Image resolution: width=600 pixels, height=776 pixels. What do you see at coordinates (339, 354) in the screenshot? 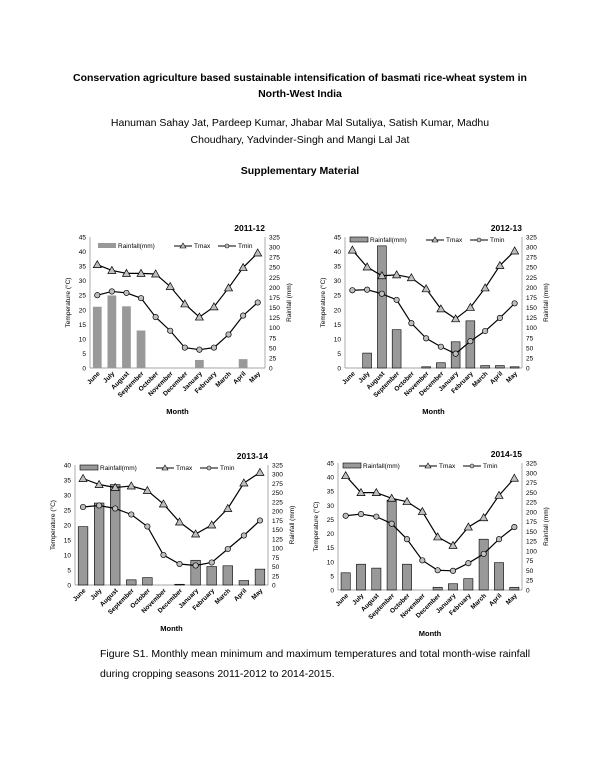
I see `y-tick-label: 5` at bounding box center [339, 354].